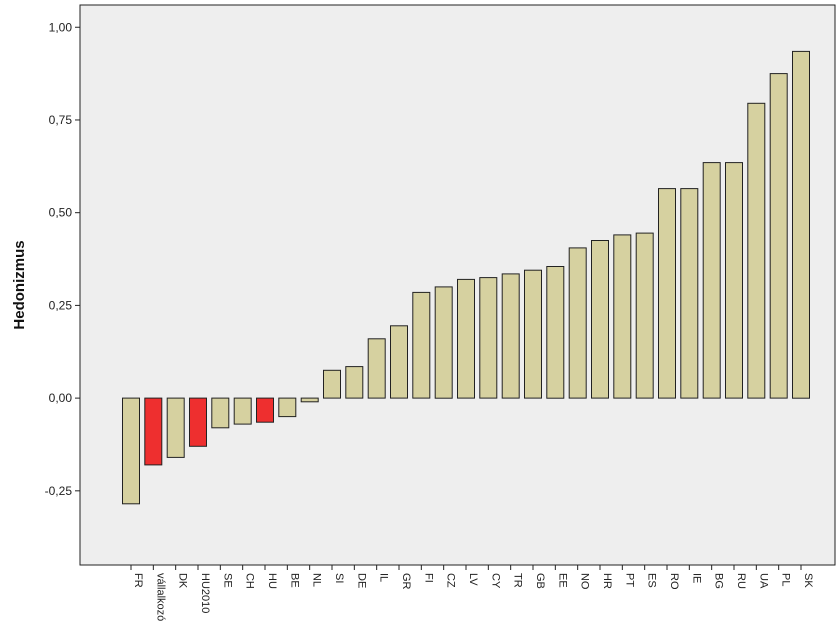 This screenshot has height=641, width=840. Describe the element at coordinates (376, 368) in the screenshot. I see `bar-IL` at that location.